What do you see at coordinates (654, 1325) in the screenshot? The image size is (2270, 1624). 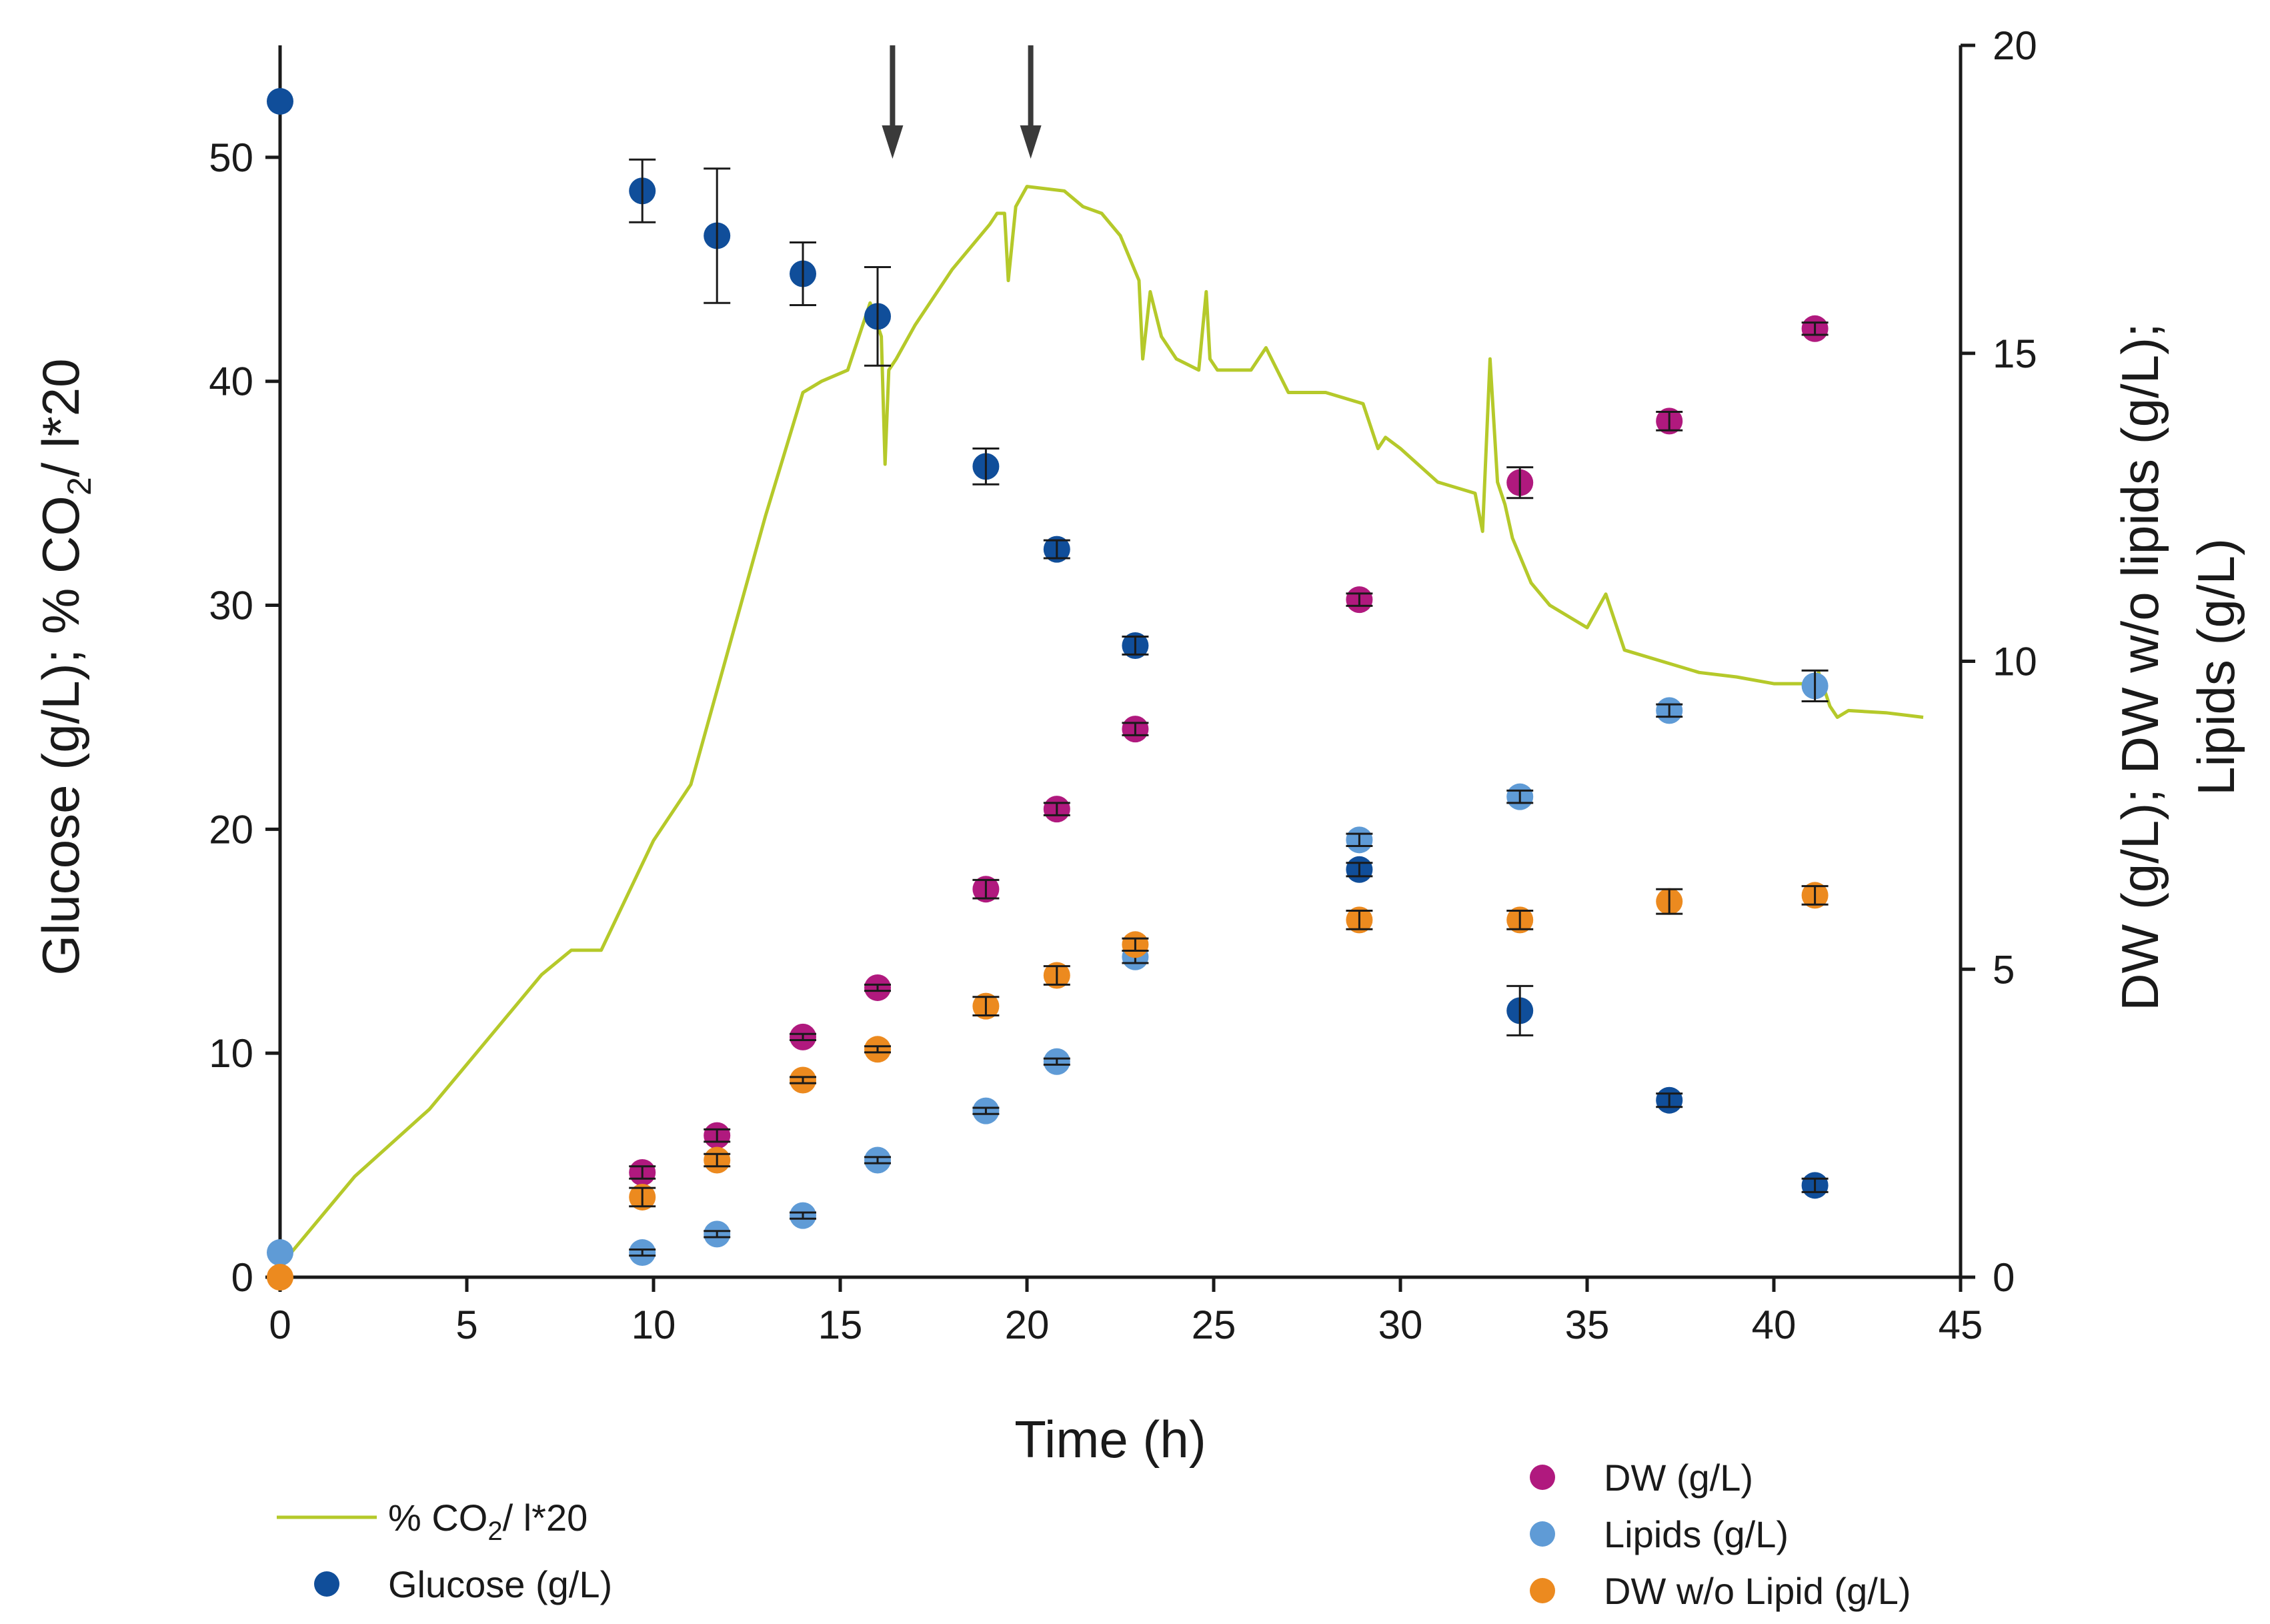 I see `x-tick-label: 10` at bounding box center [654, 1325].